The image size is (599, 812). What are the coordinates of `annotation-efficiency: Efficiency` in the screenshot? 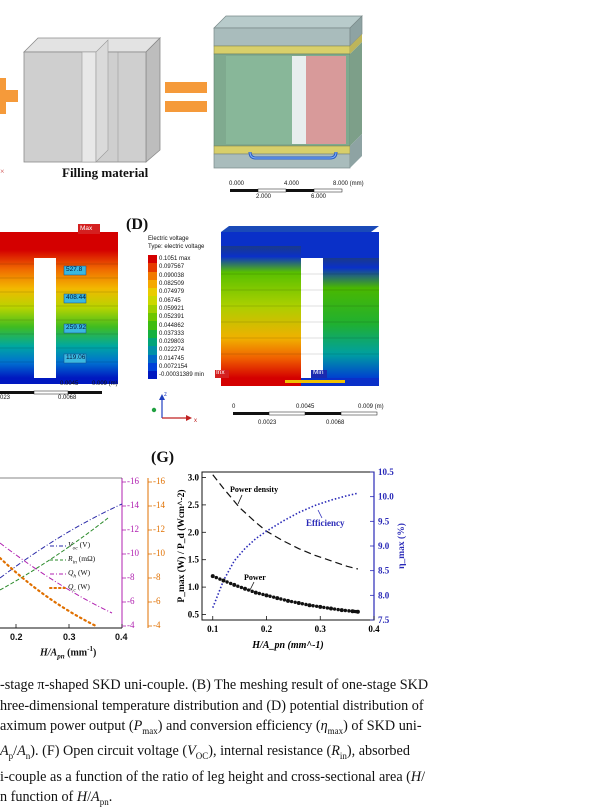 It's located at (325, 523).